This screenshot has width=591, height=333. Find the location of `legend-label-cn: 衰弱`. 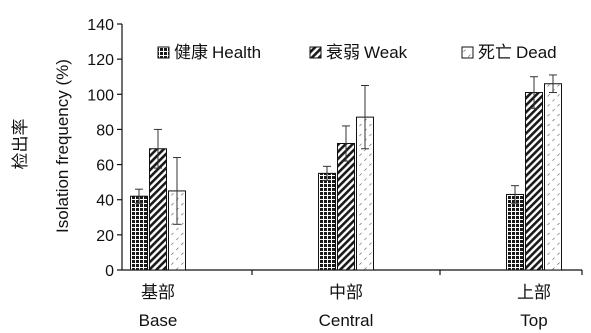

legend-label-cn: 衰弱 is located at coordinates (343, 53).